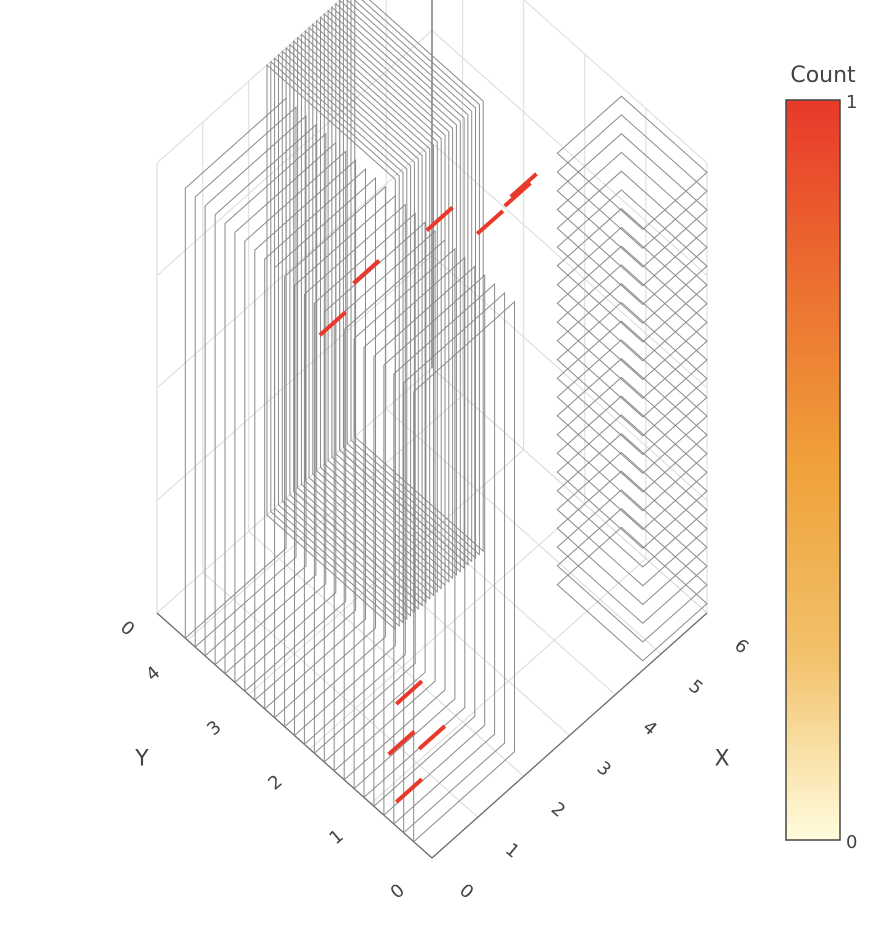 This screenshot has height=930, width=892. Describe the element at coordinates (214, 728) in the screenshot. I see `y-tick-label: 3` at that location.